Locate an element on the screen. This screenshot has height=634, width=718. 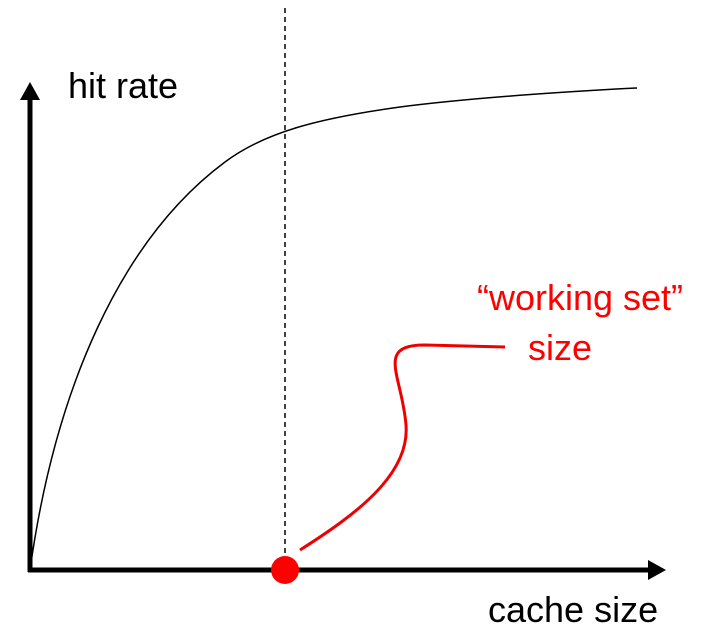
annotation-line: size is located at coordinates (560, 347).